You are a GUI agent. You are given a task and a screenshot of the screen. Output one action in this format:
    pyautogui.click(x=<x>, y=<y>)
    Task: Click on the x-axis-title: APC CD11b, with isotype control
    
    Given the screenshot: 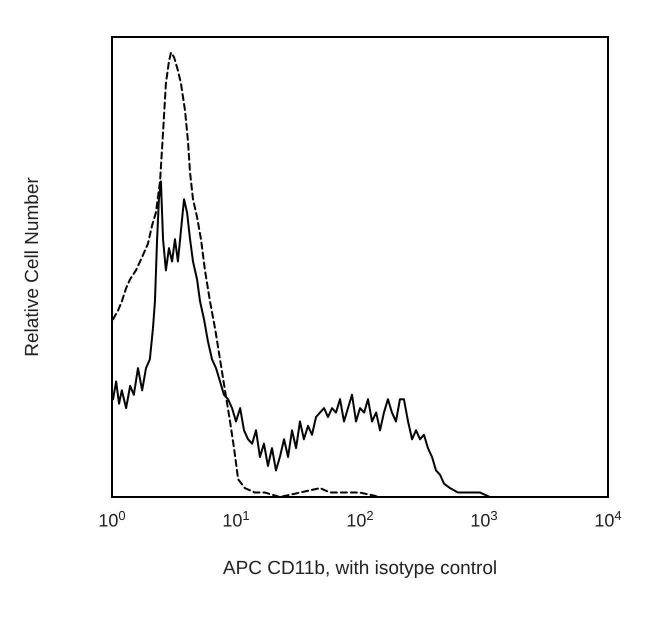 What is the action you would take?
    pyautogui.click(x=360, y=568)
    